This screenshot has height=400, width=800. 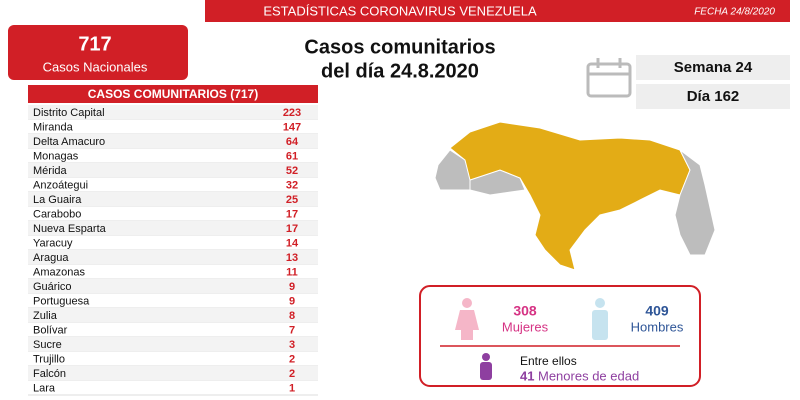 What do you see at coordinates (609, 78) in the screenshot?
I see `calendar-icon` at bounding box center [609, 78].